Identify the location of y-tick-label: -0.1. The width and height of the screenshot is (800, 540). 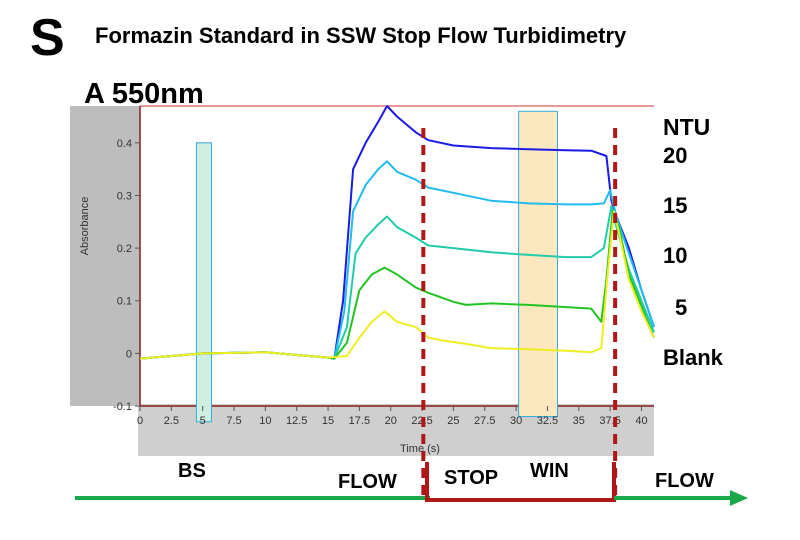
(122, 407).